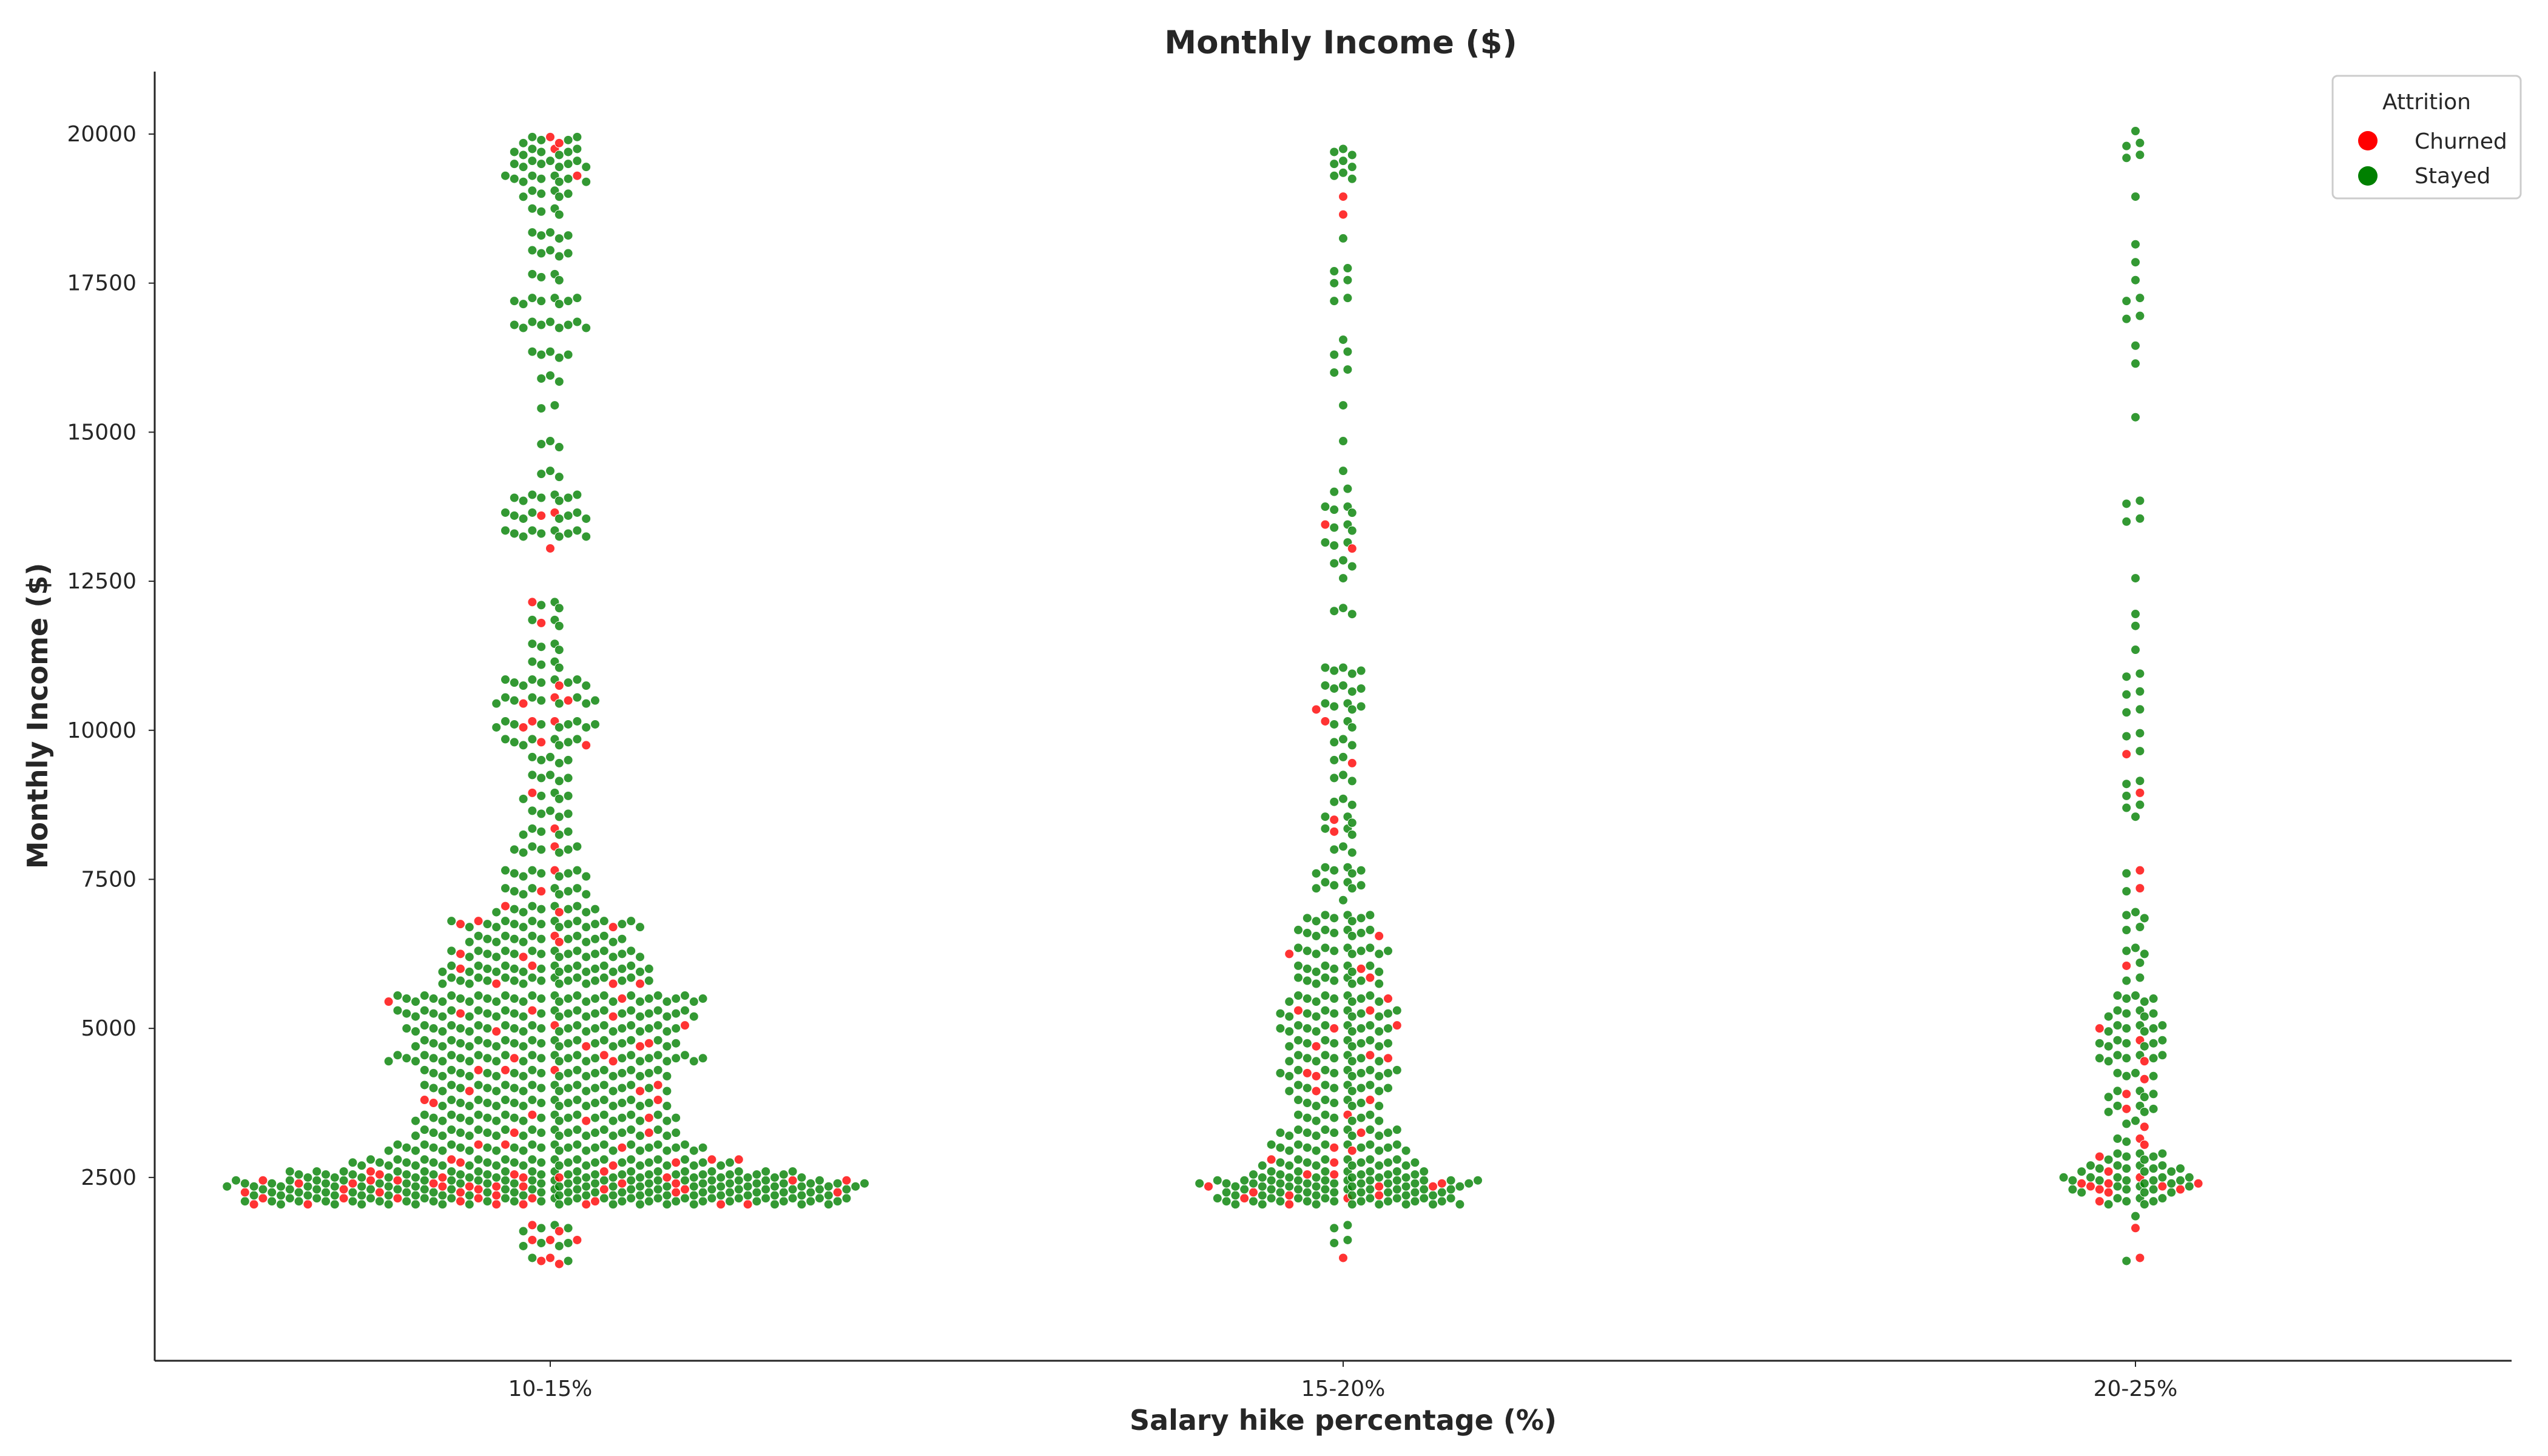 This screenshot has width=2548, height=1456. Describe the element at coordinates (2426, 137) in the screenshot. I see `legend-box` at that location.